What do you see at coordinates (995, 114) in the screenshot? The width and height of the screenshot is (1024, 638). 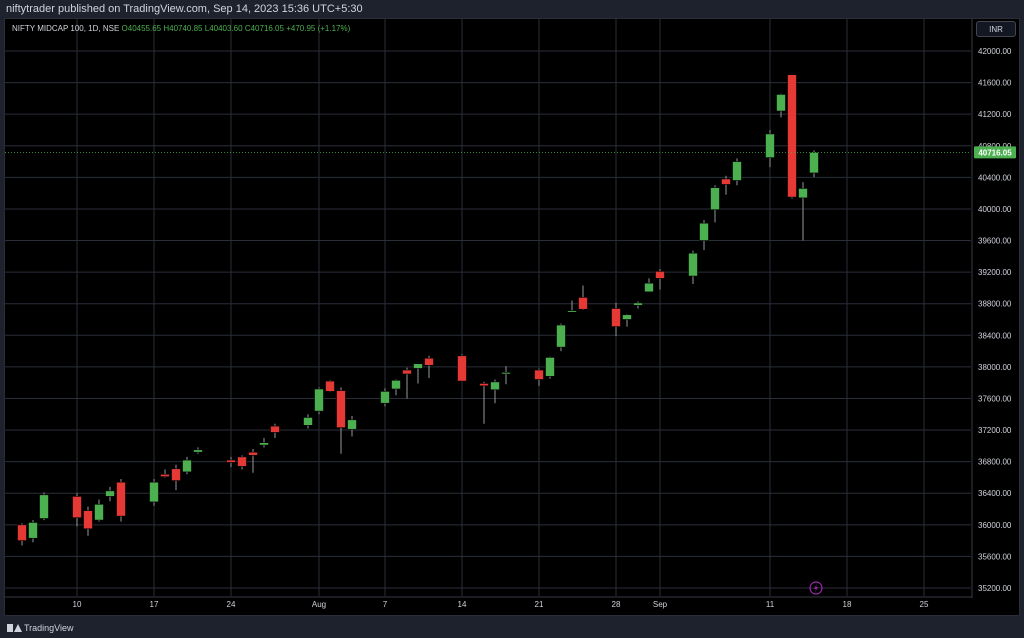 I see `y-tick-label: 41200.00` at bounding box center [995, 114].